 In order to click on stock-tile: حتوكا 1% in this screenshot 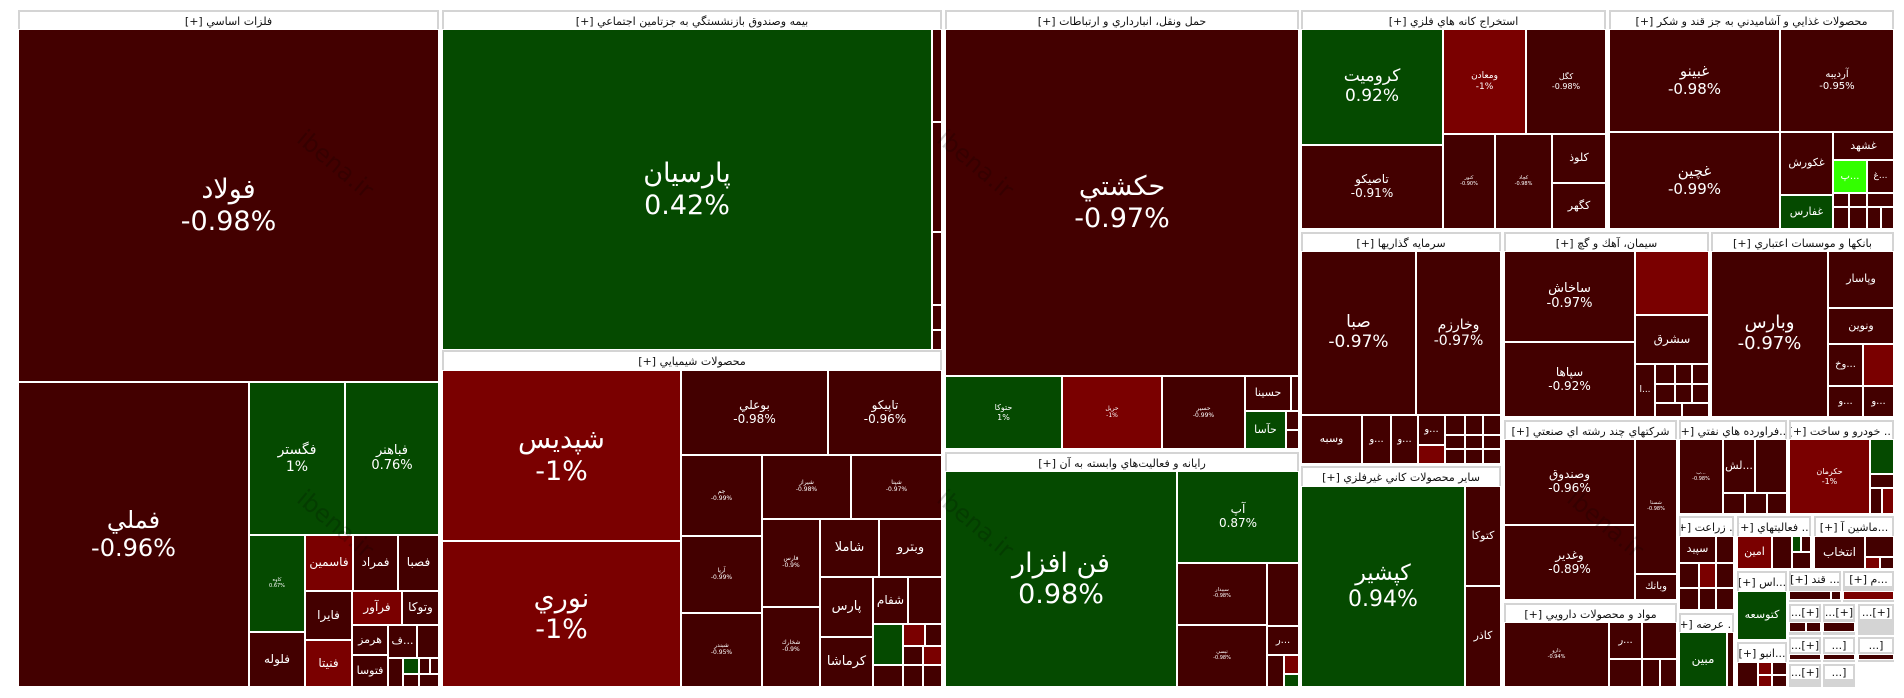, I will do `click(1003, 412)`.